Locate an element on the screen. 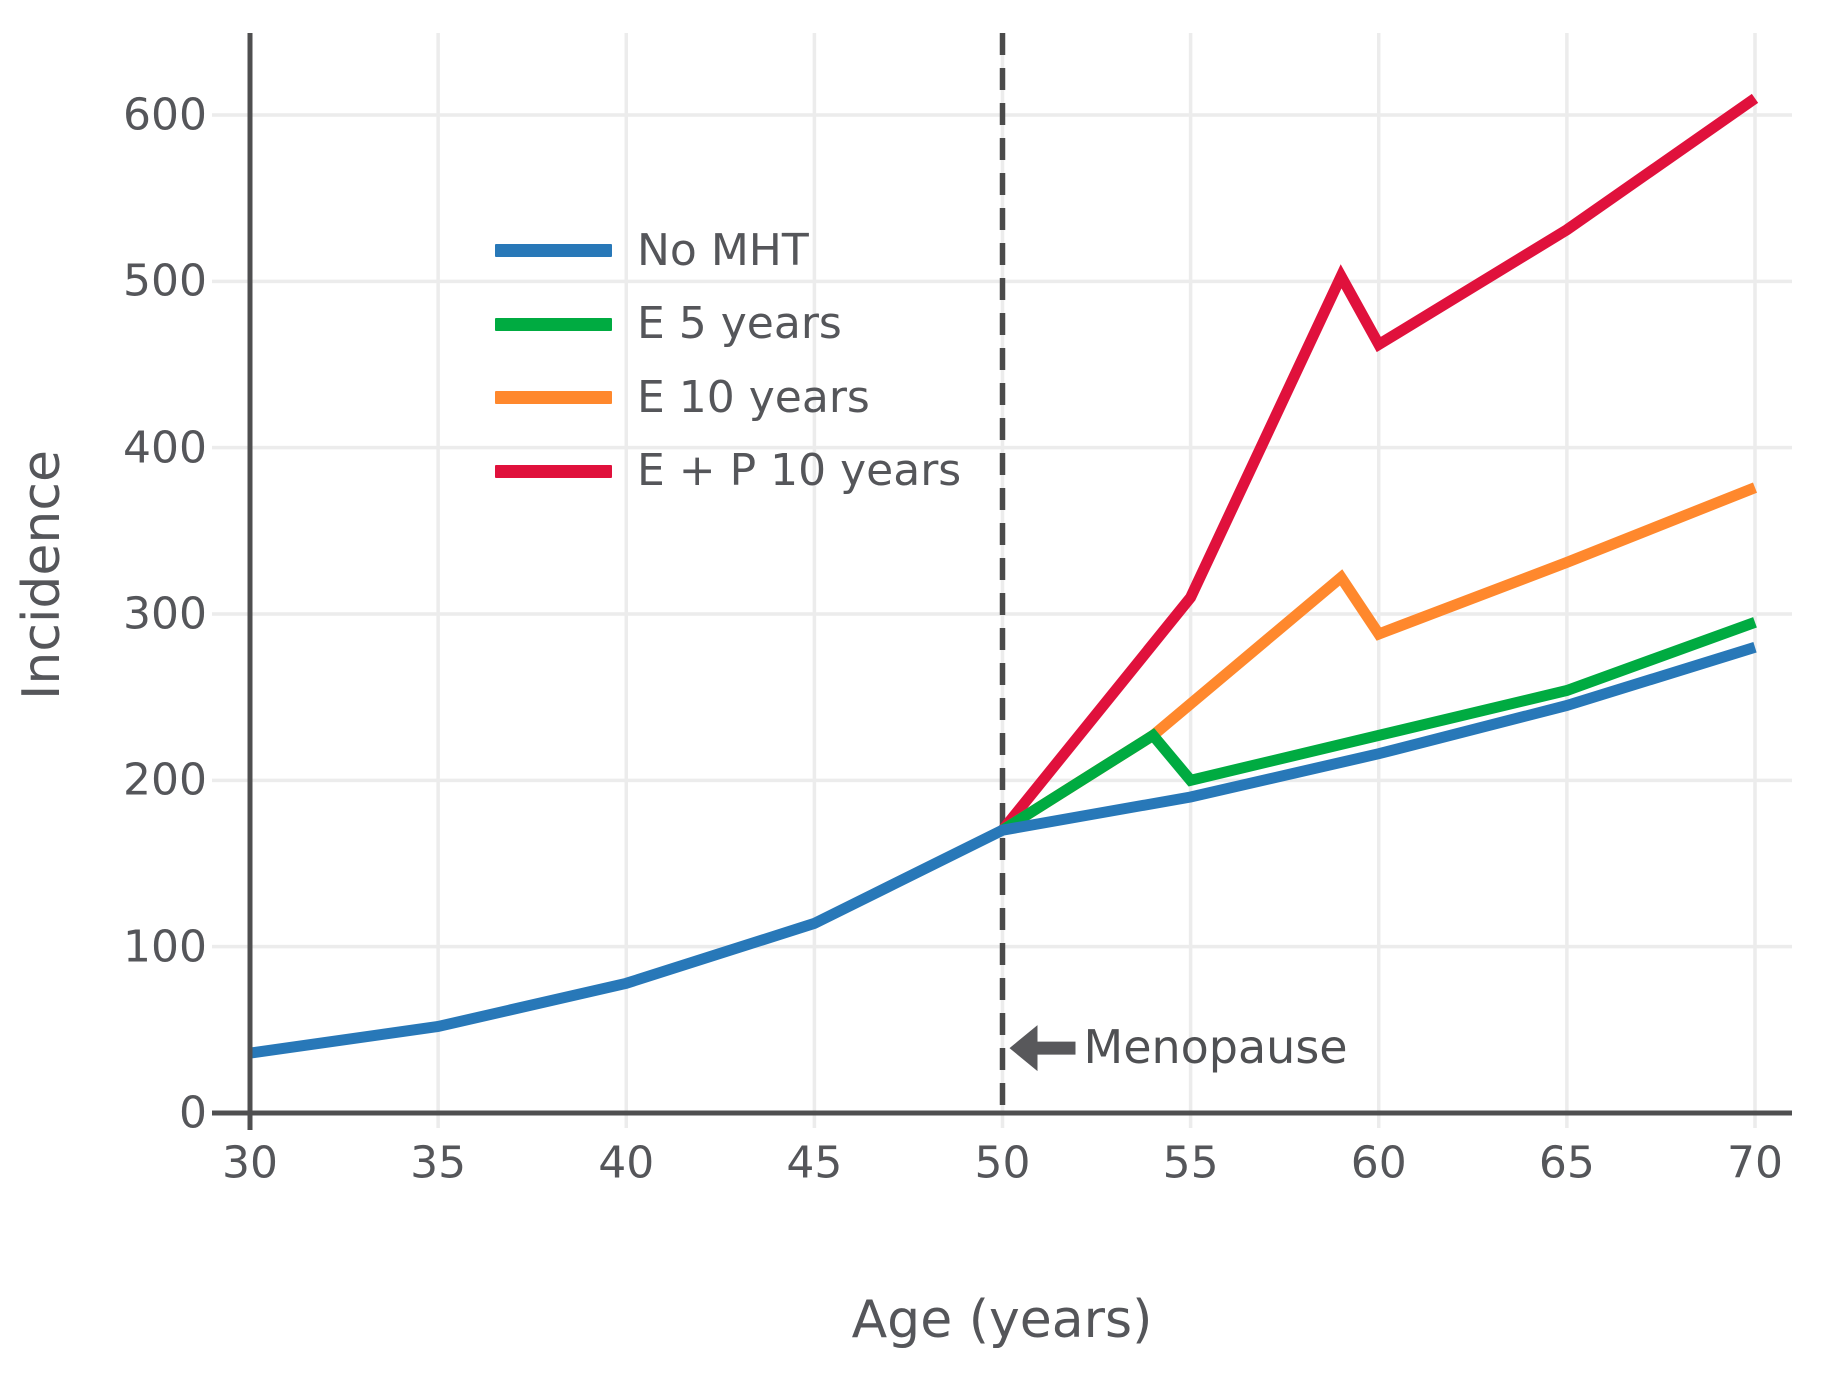  x-tick-label: 55 is located at coordinates (1190, 1163).